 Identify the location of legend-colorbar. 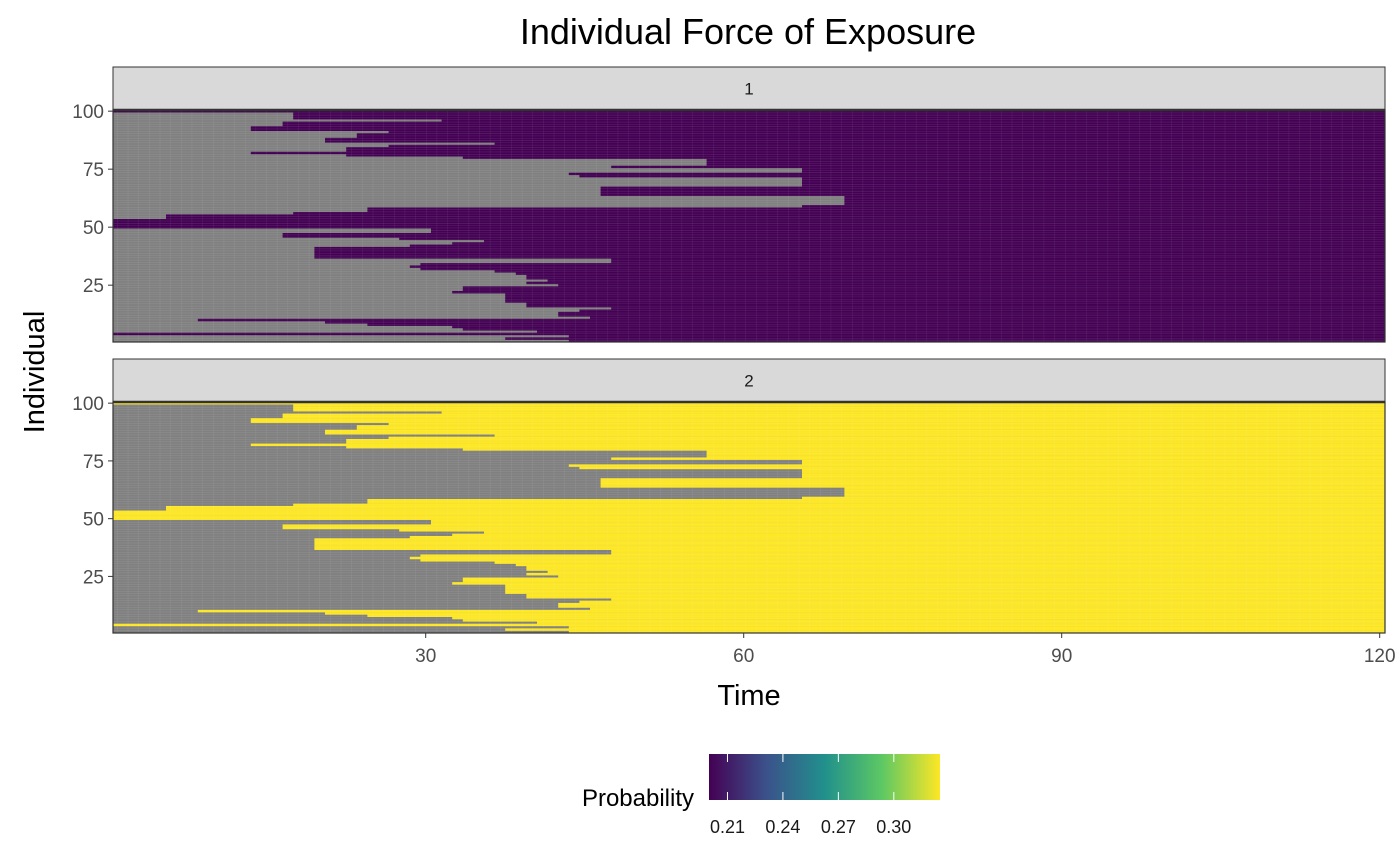
(824, 777).